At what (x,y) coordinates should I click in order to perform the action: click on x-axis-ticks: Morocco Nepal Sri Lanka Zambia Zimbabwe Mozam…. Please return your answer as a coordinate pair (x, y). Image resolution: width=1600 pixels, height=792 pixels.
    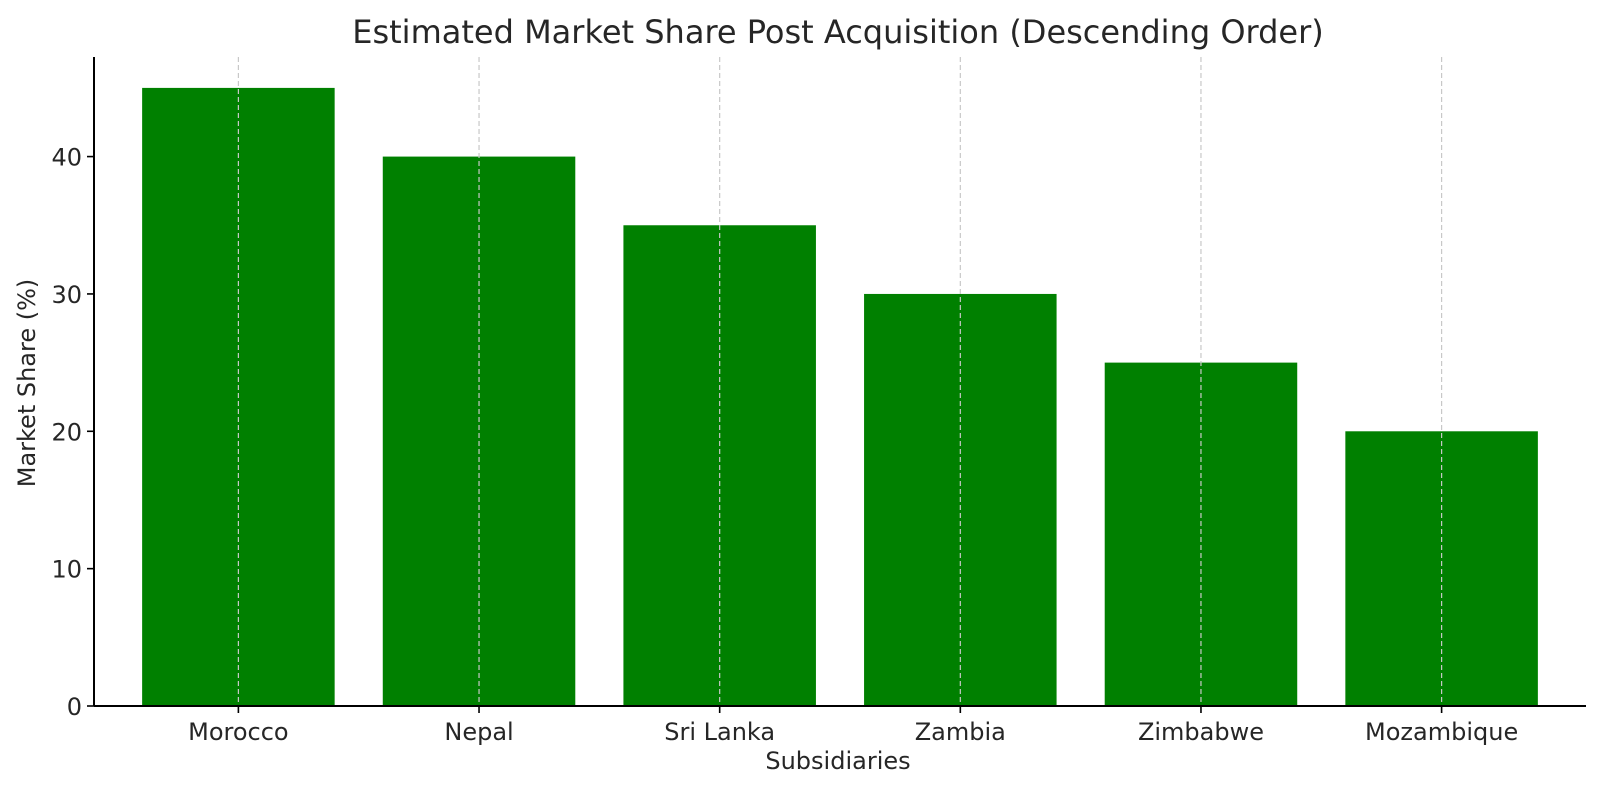
    Looking at the image, I should click on (853, 726).